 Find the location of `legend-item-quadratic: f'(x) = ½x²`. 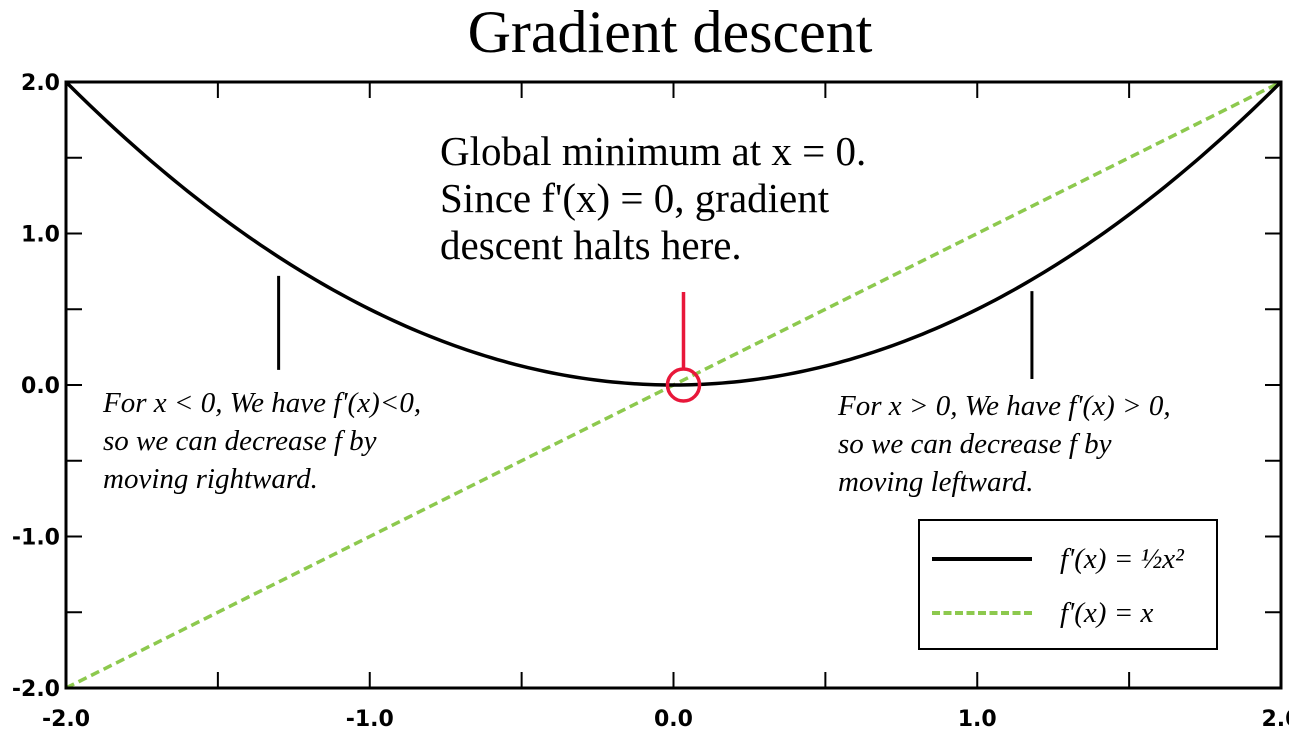

legend-item-quadratic: f'(x) = ½x² is located at coordinates (1068, 559).